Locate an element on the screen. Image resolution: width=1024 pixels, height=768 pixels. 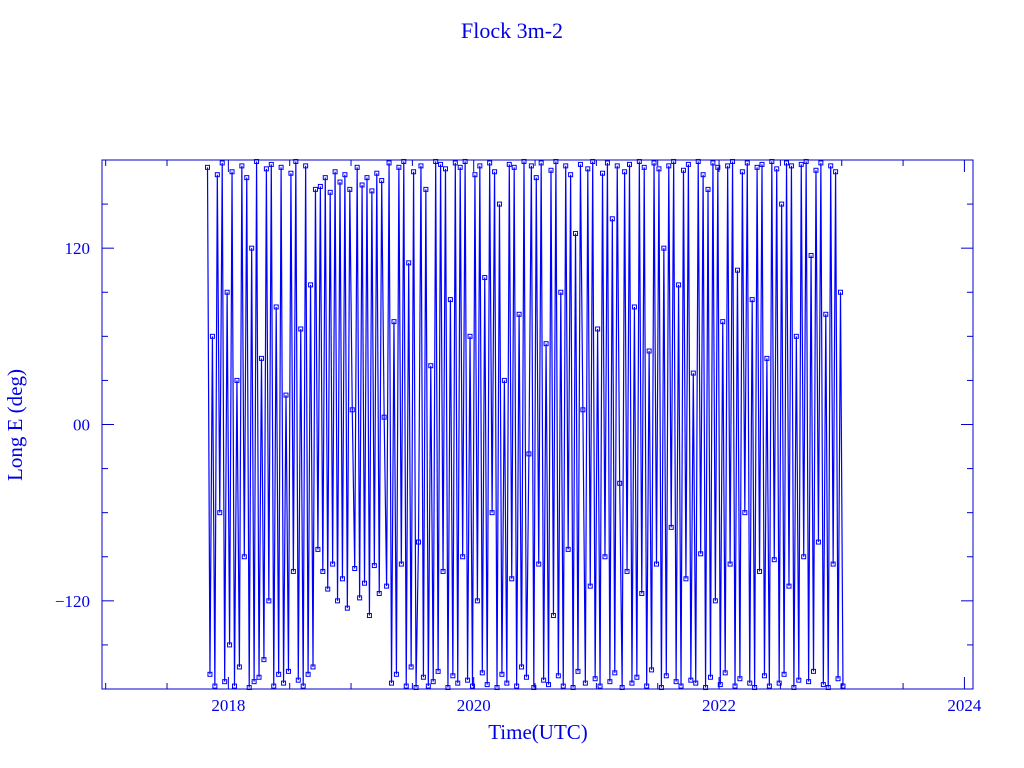
chart-title: Flock 3m-2 is located at coordinates (512, 30).